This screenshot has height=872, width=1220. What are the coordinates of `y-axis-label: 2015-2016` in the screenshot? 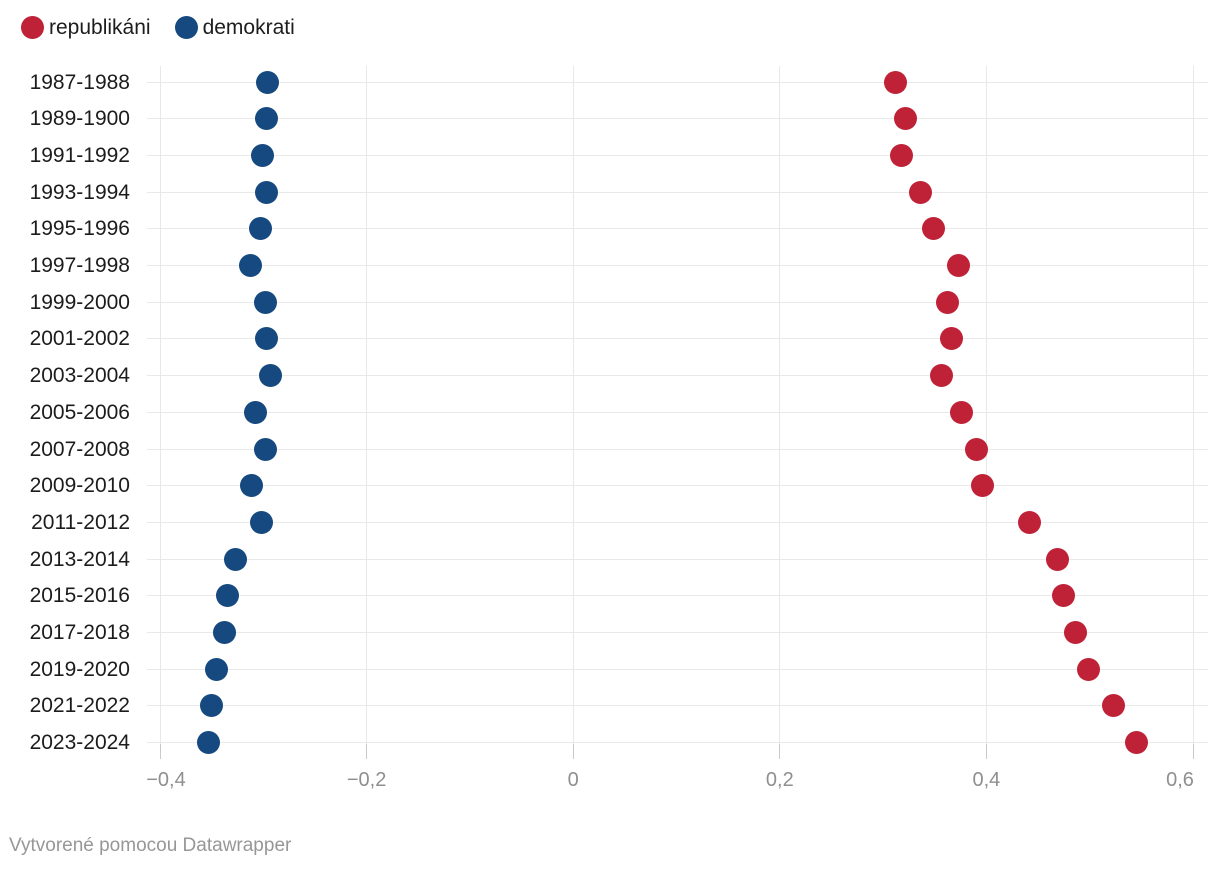 It's located at (79, 596).